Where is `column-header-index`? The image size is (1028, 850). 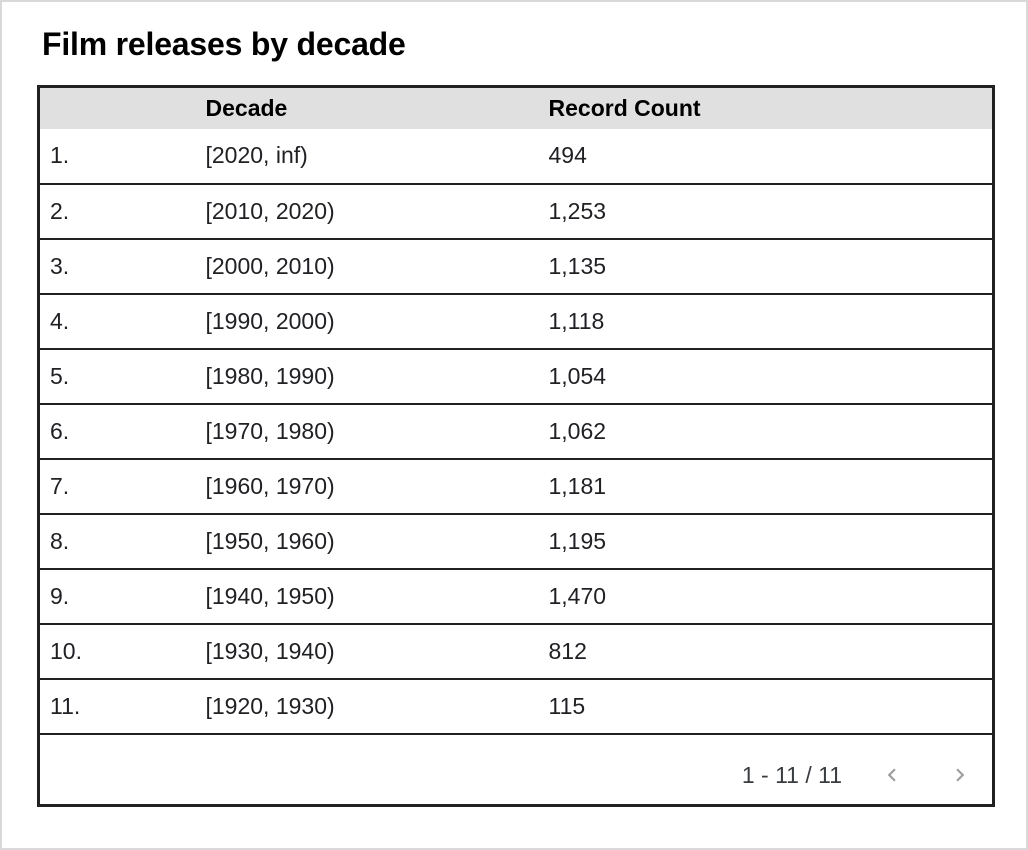
column-header-index is located at coordinates (122, 107).